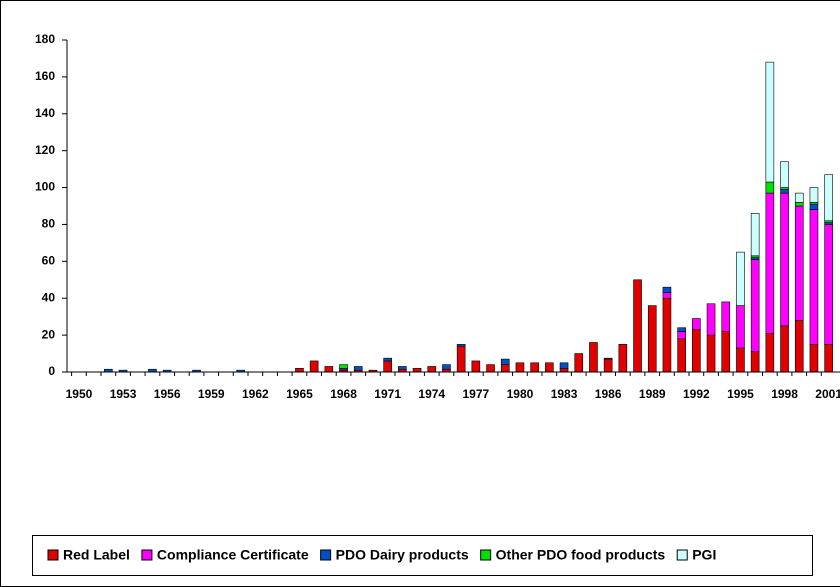  What do you see at coordinates (211, 394) in the screenshot?
I see `x-tick-label: 1959` at bounding box center [211, 394].